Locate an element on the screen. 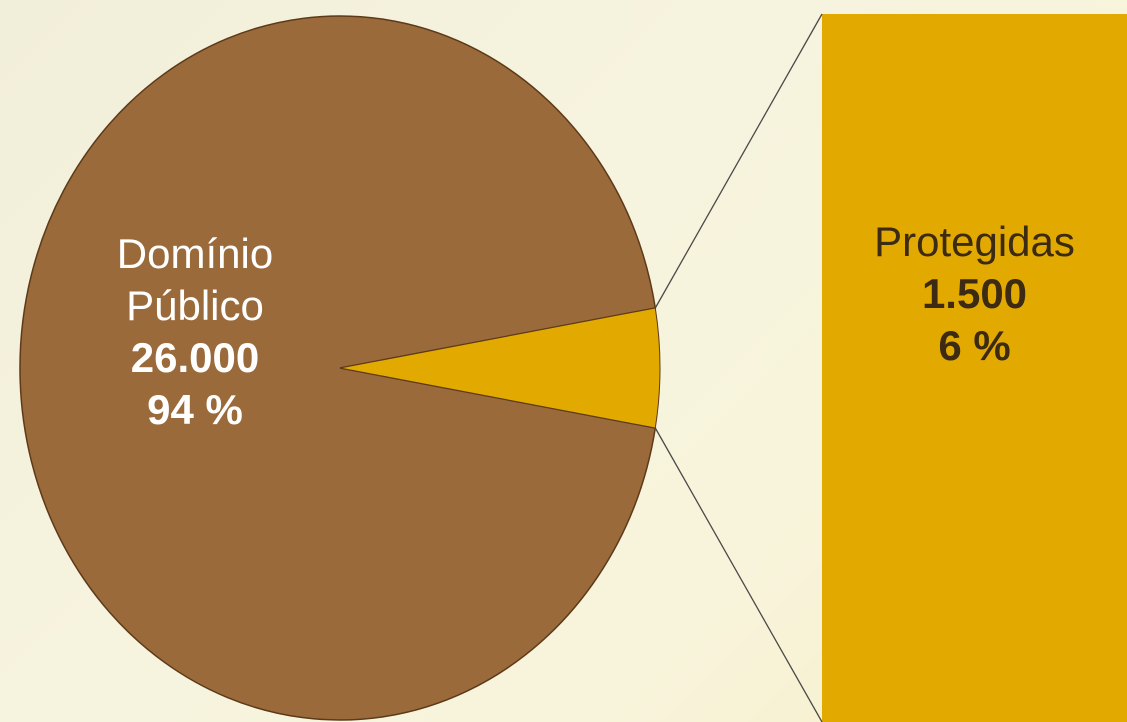 This screenshot has width=1127, height=722. connector-line-bottom is located at coordinates (738, 574).